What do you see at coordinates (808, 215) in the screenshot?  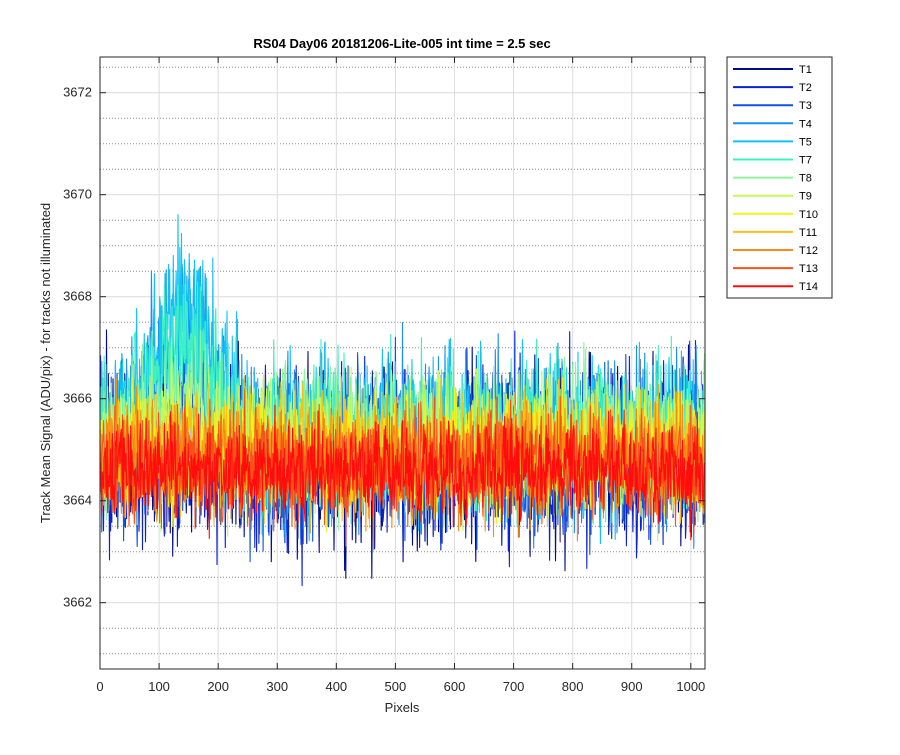 I see `legend-label-t10: T10` at bounding box center [808, 215].